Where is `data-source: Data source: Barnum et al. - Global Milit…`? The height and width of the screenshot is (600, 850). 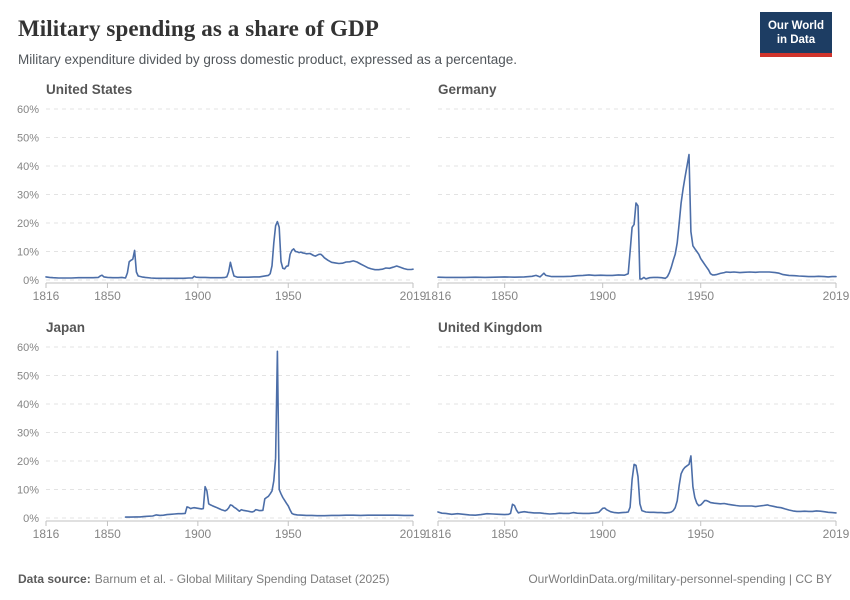
data-source: Data source: Barnum et al. - Global Milit… is located at coordinates (204, 579).